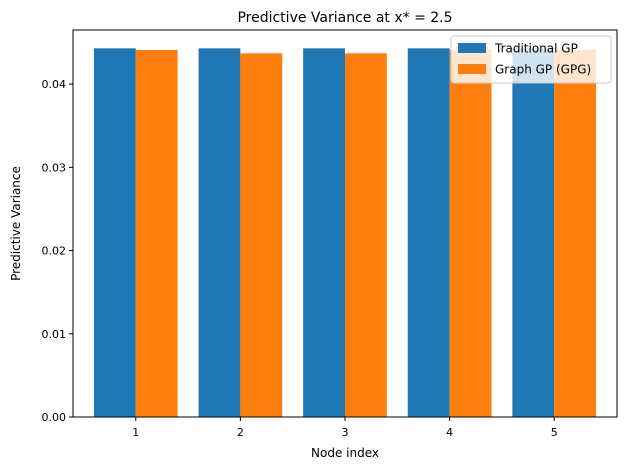  What do you see at coordinates (345, 432) in the screenshot?
I see `x-tick-label: 3` at bounding box center [345, 432].